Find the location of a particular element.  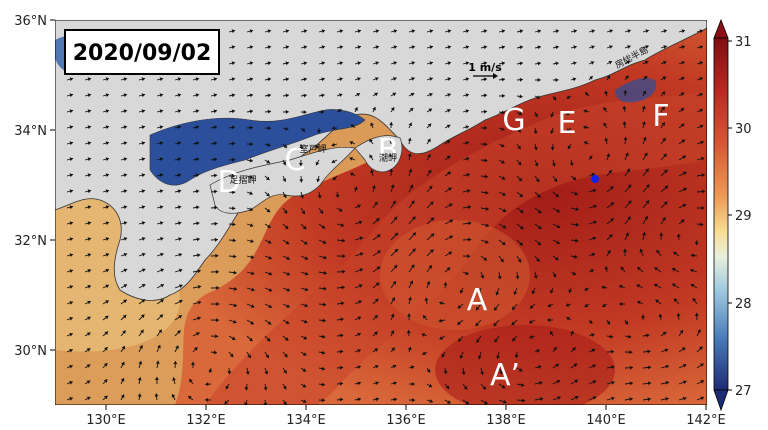

cb-tick-30: 30 is located at coordinates (743, 129).